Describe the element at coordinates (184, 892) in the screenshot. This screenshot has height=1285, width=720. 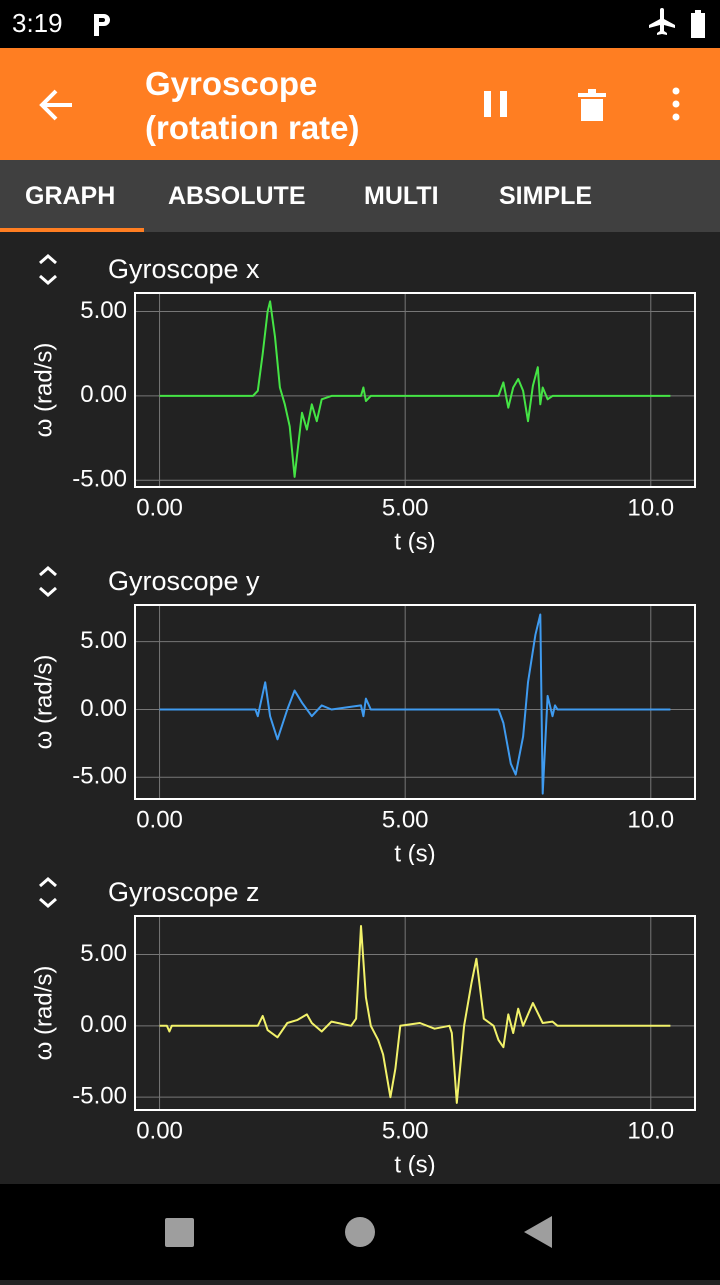
I see `chart-title: Gyroscope z` at that location.